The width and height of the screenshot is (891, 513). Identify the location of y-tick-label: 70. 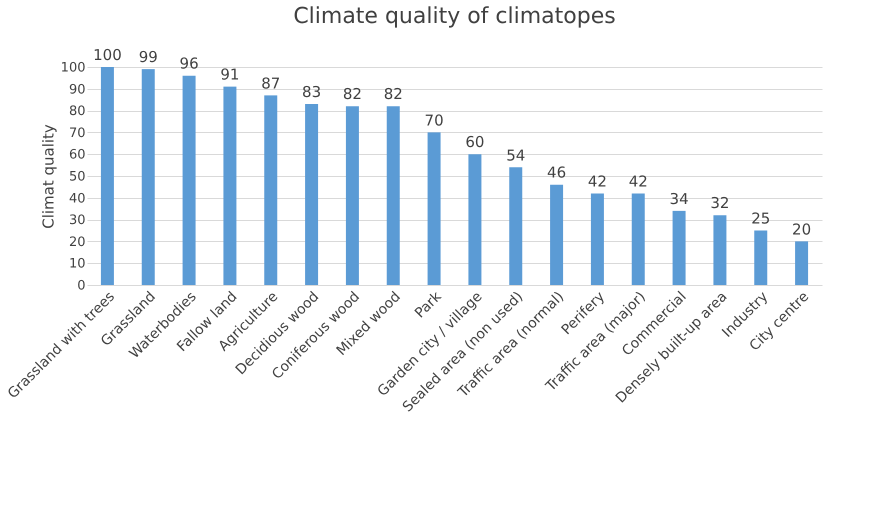
(77, 133).